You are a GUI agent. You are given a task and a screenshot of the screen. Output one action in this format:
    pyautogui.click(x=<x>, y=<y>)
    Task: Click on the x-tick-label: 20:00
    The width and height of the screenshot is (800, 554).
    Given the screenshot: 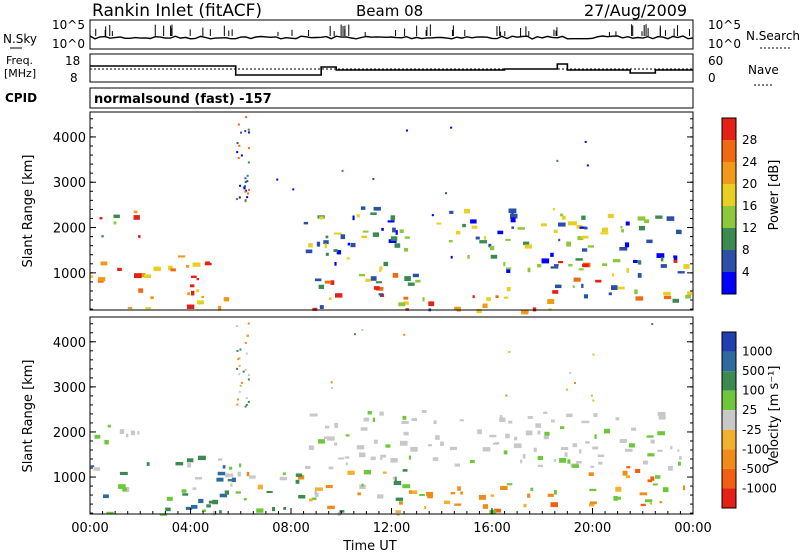 What is the action you would take?
    pyautogui.click(x=592, y=528)
    